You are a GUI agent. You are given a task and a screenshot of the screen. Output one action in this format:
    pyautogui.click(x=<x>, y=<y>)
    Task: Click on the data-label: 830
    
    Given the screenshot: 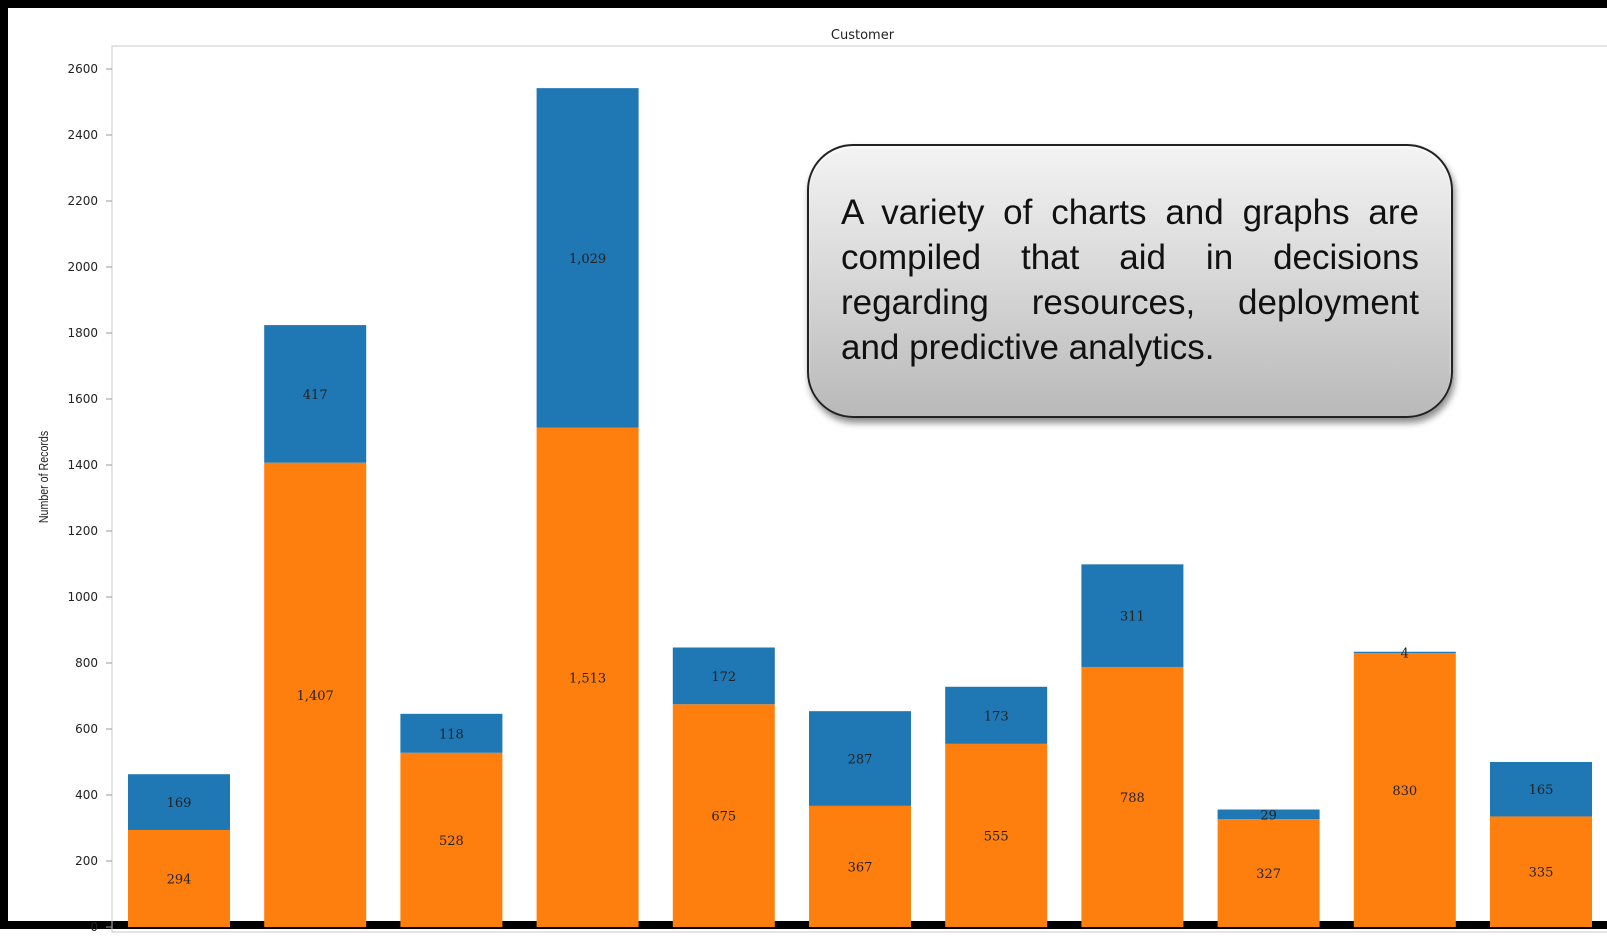 What is the action you would take?
    pyautogui.click(x=1404, y=791)
    